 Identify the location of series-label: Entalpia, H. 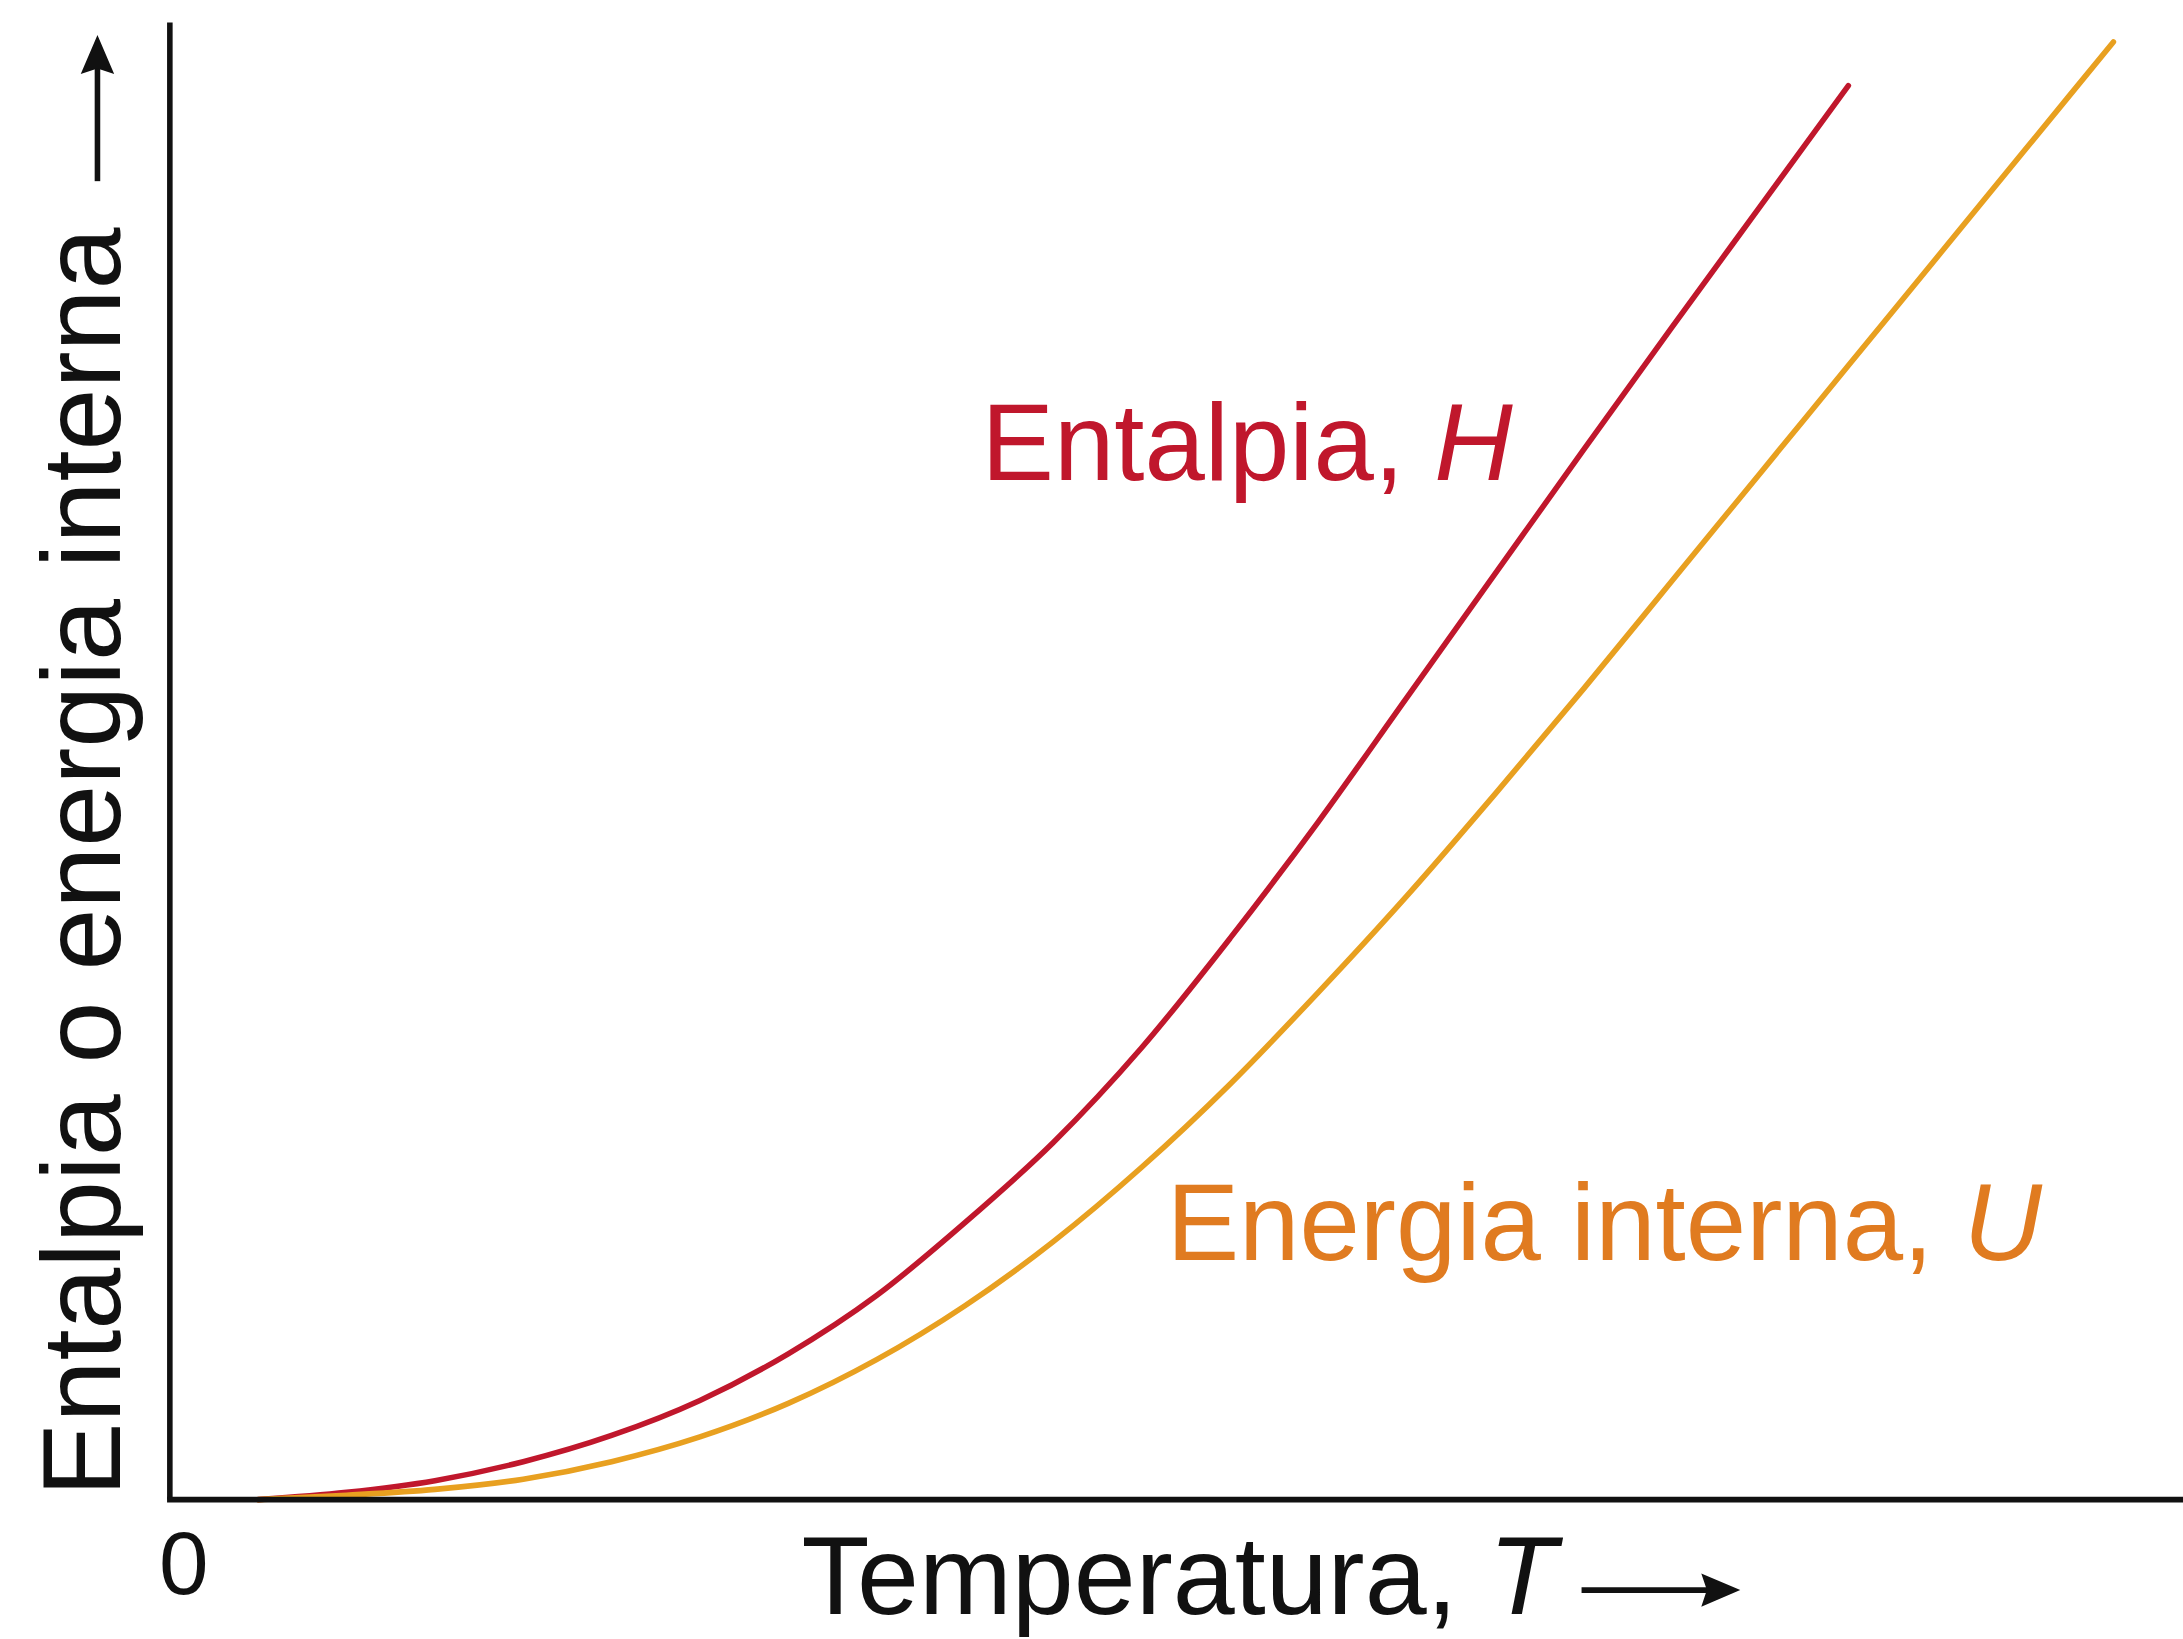
(1247, 443).